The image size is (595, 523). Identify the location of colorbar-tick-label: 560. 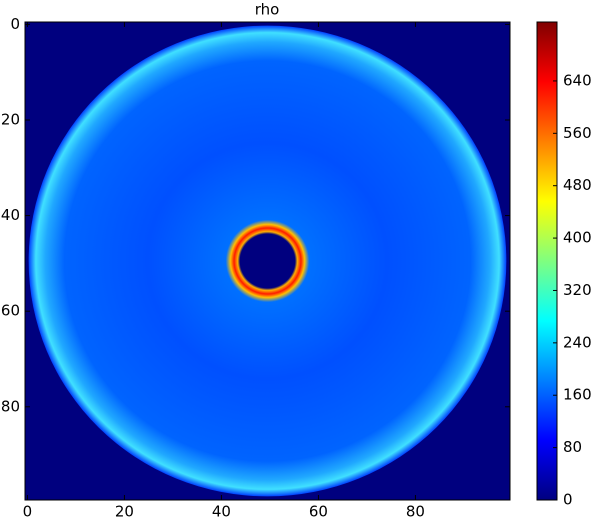
(577, 133).